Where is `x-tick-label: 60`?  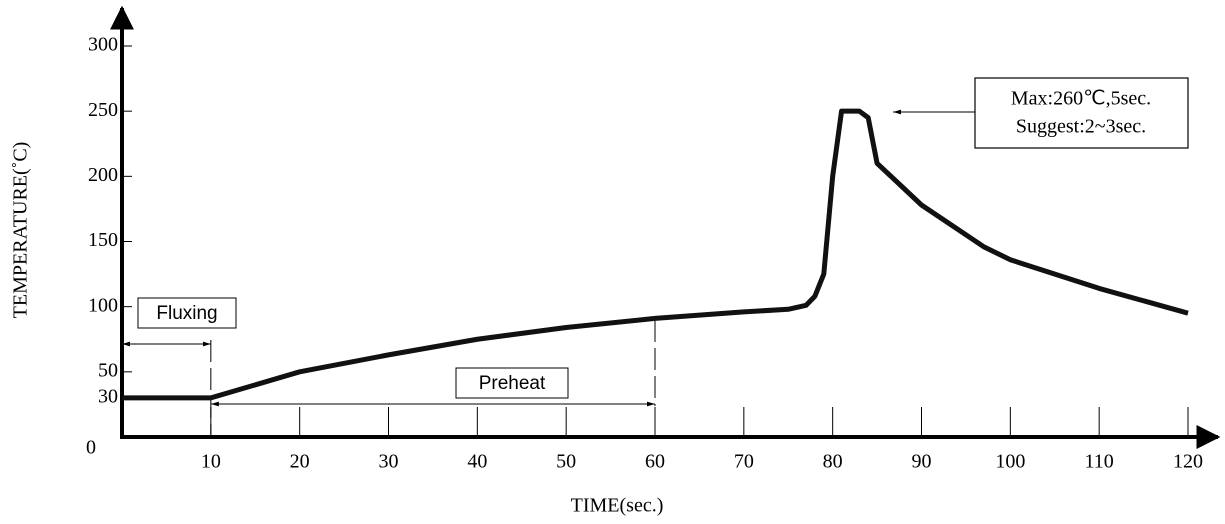 x-tick-label: 60 is located at coordinates (655, 462).